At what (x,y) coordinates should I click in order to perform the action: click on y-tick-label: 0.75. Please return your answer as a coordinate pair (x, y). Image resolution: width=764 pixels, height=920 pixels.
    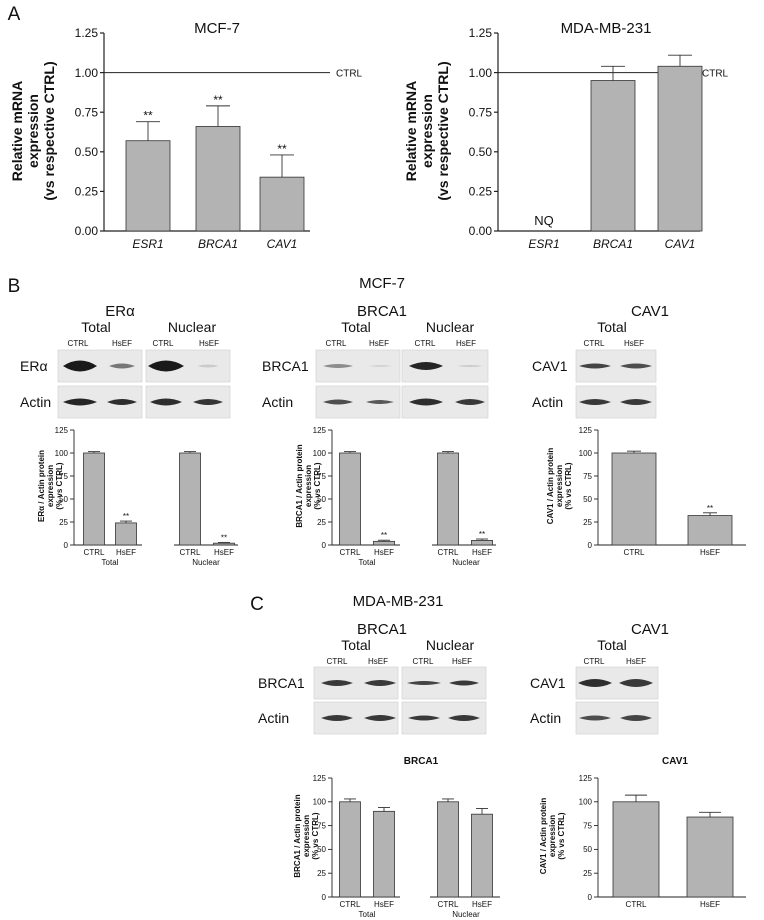
    Looking at the image, I should click on (481, 112).